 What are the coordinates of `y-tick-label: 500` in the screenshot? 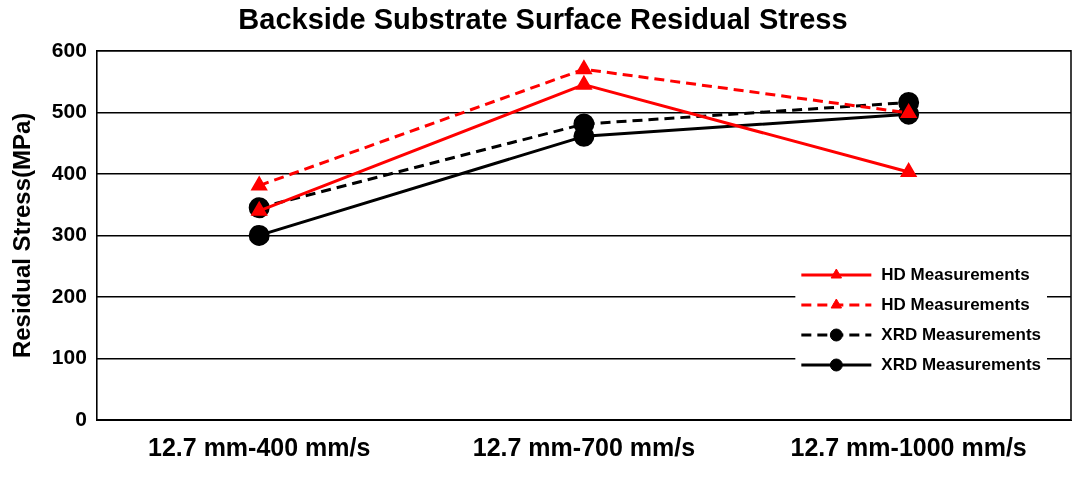 It's located at (69, 111).